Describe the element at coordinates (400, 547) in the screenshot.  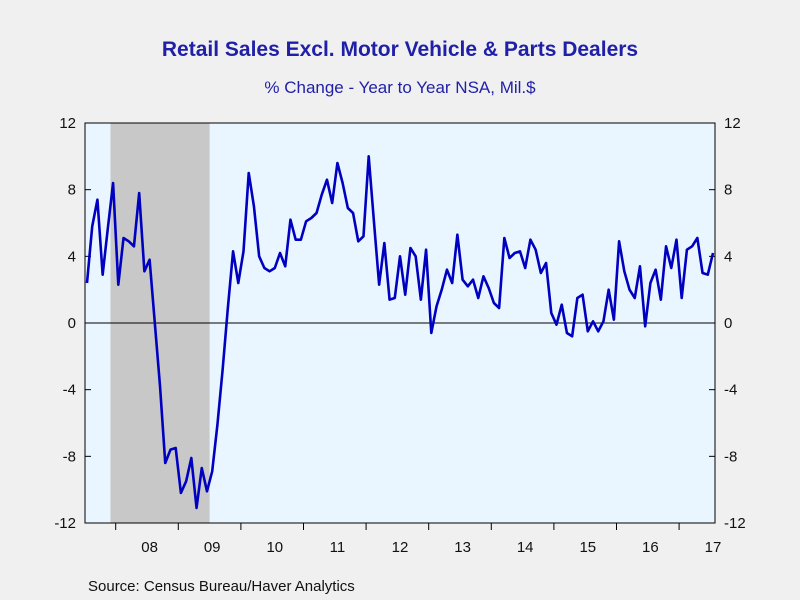
I see `x-tick-label: 12` at that location.